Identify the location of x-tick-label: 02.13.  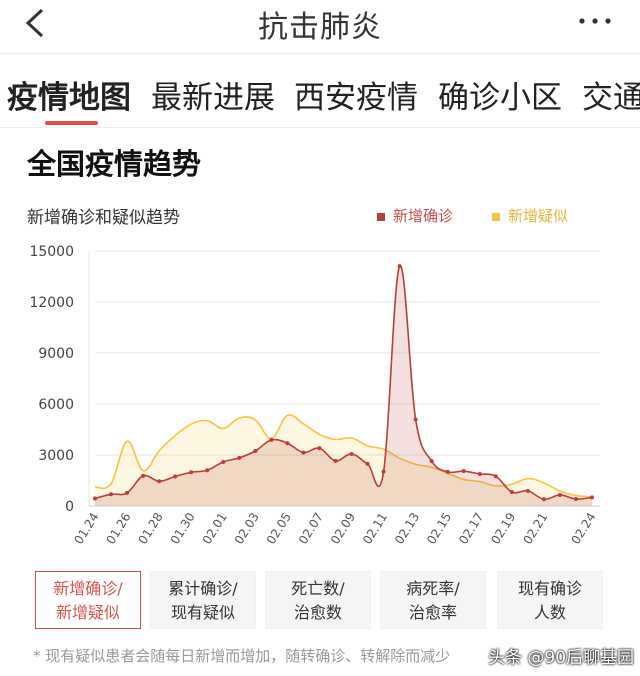
(407, 528).